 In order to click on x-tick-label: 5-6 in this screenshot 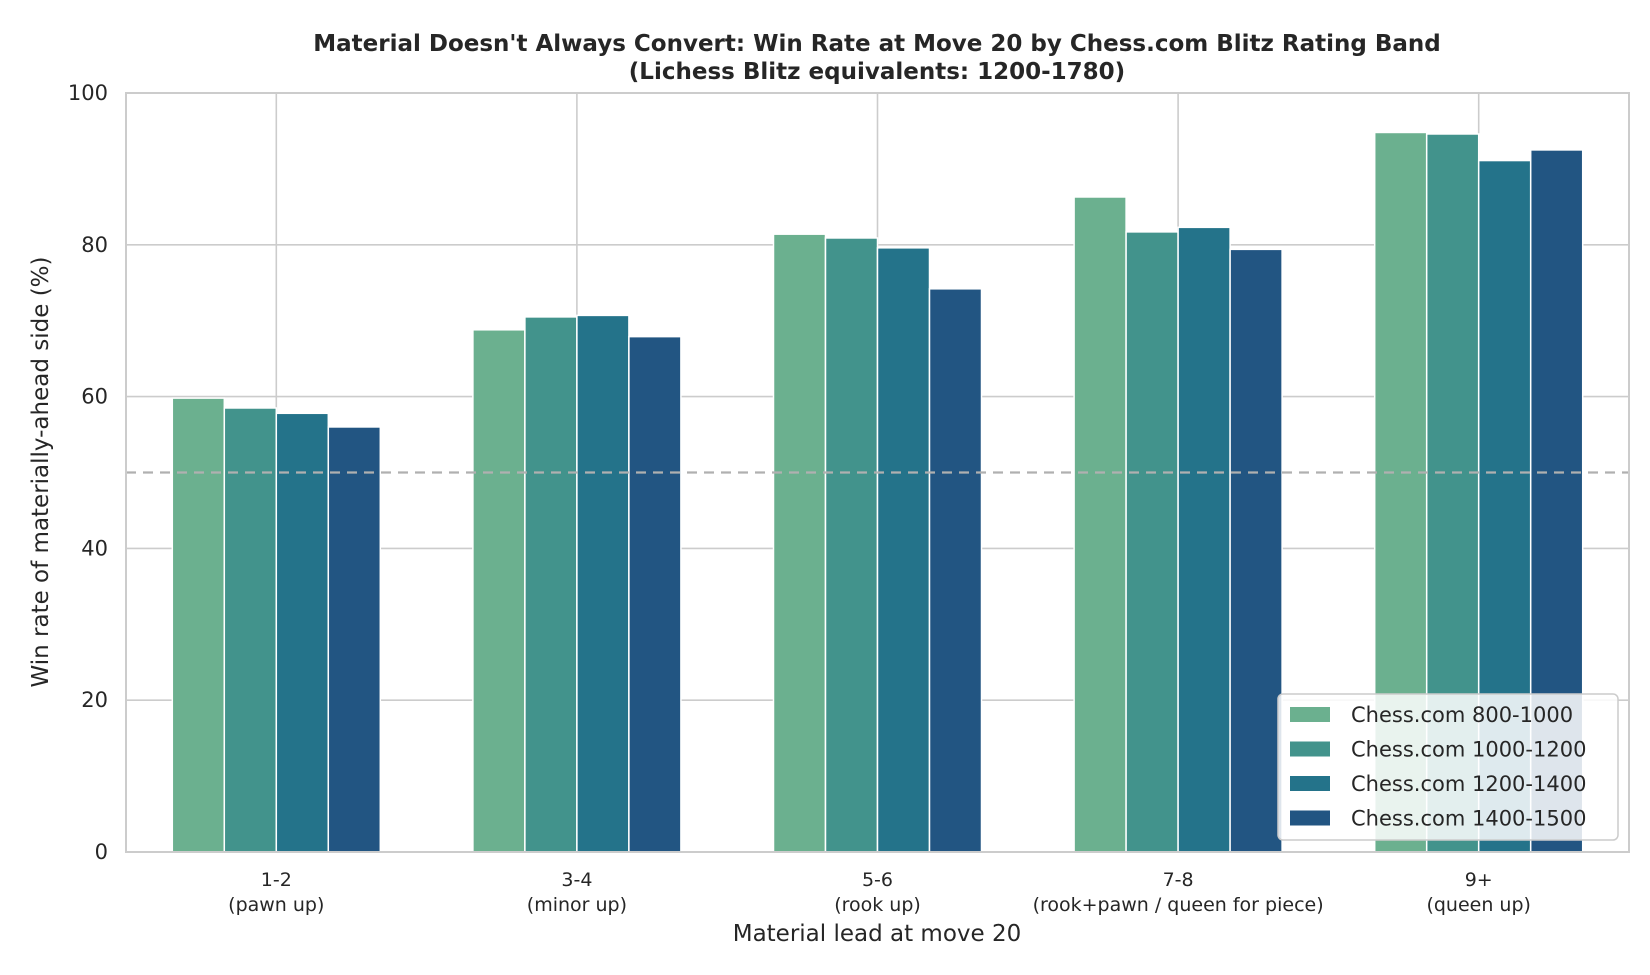, I will do `click(877, 880)`.